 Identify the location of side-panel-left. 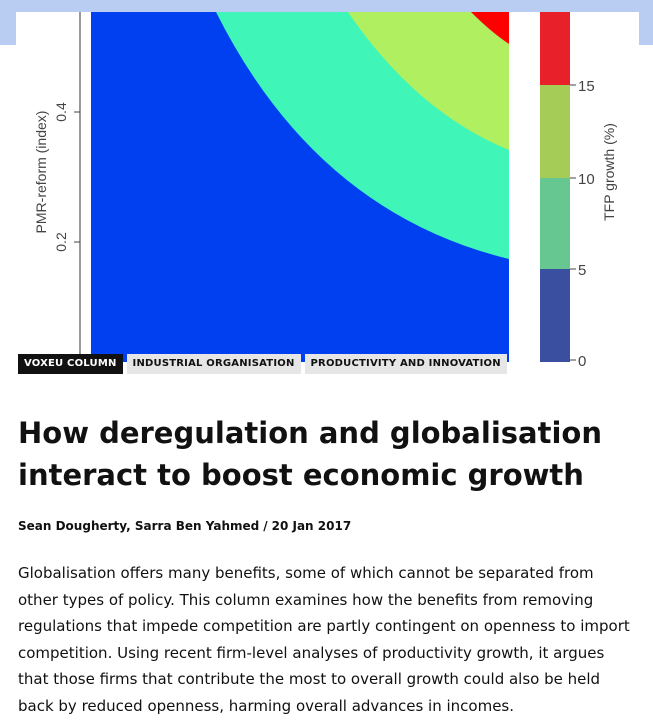
(8, 28).